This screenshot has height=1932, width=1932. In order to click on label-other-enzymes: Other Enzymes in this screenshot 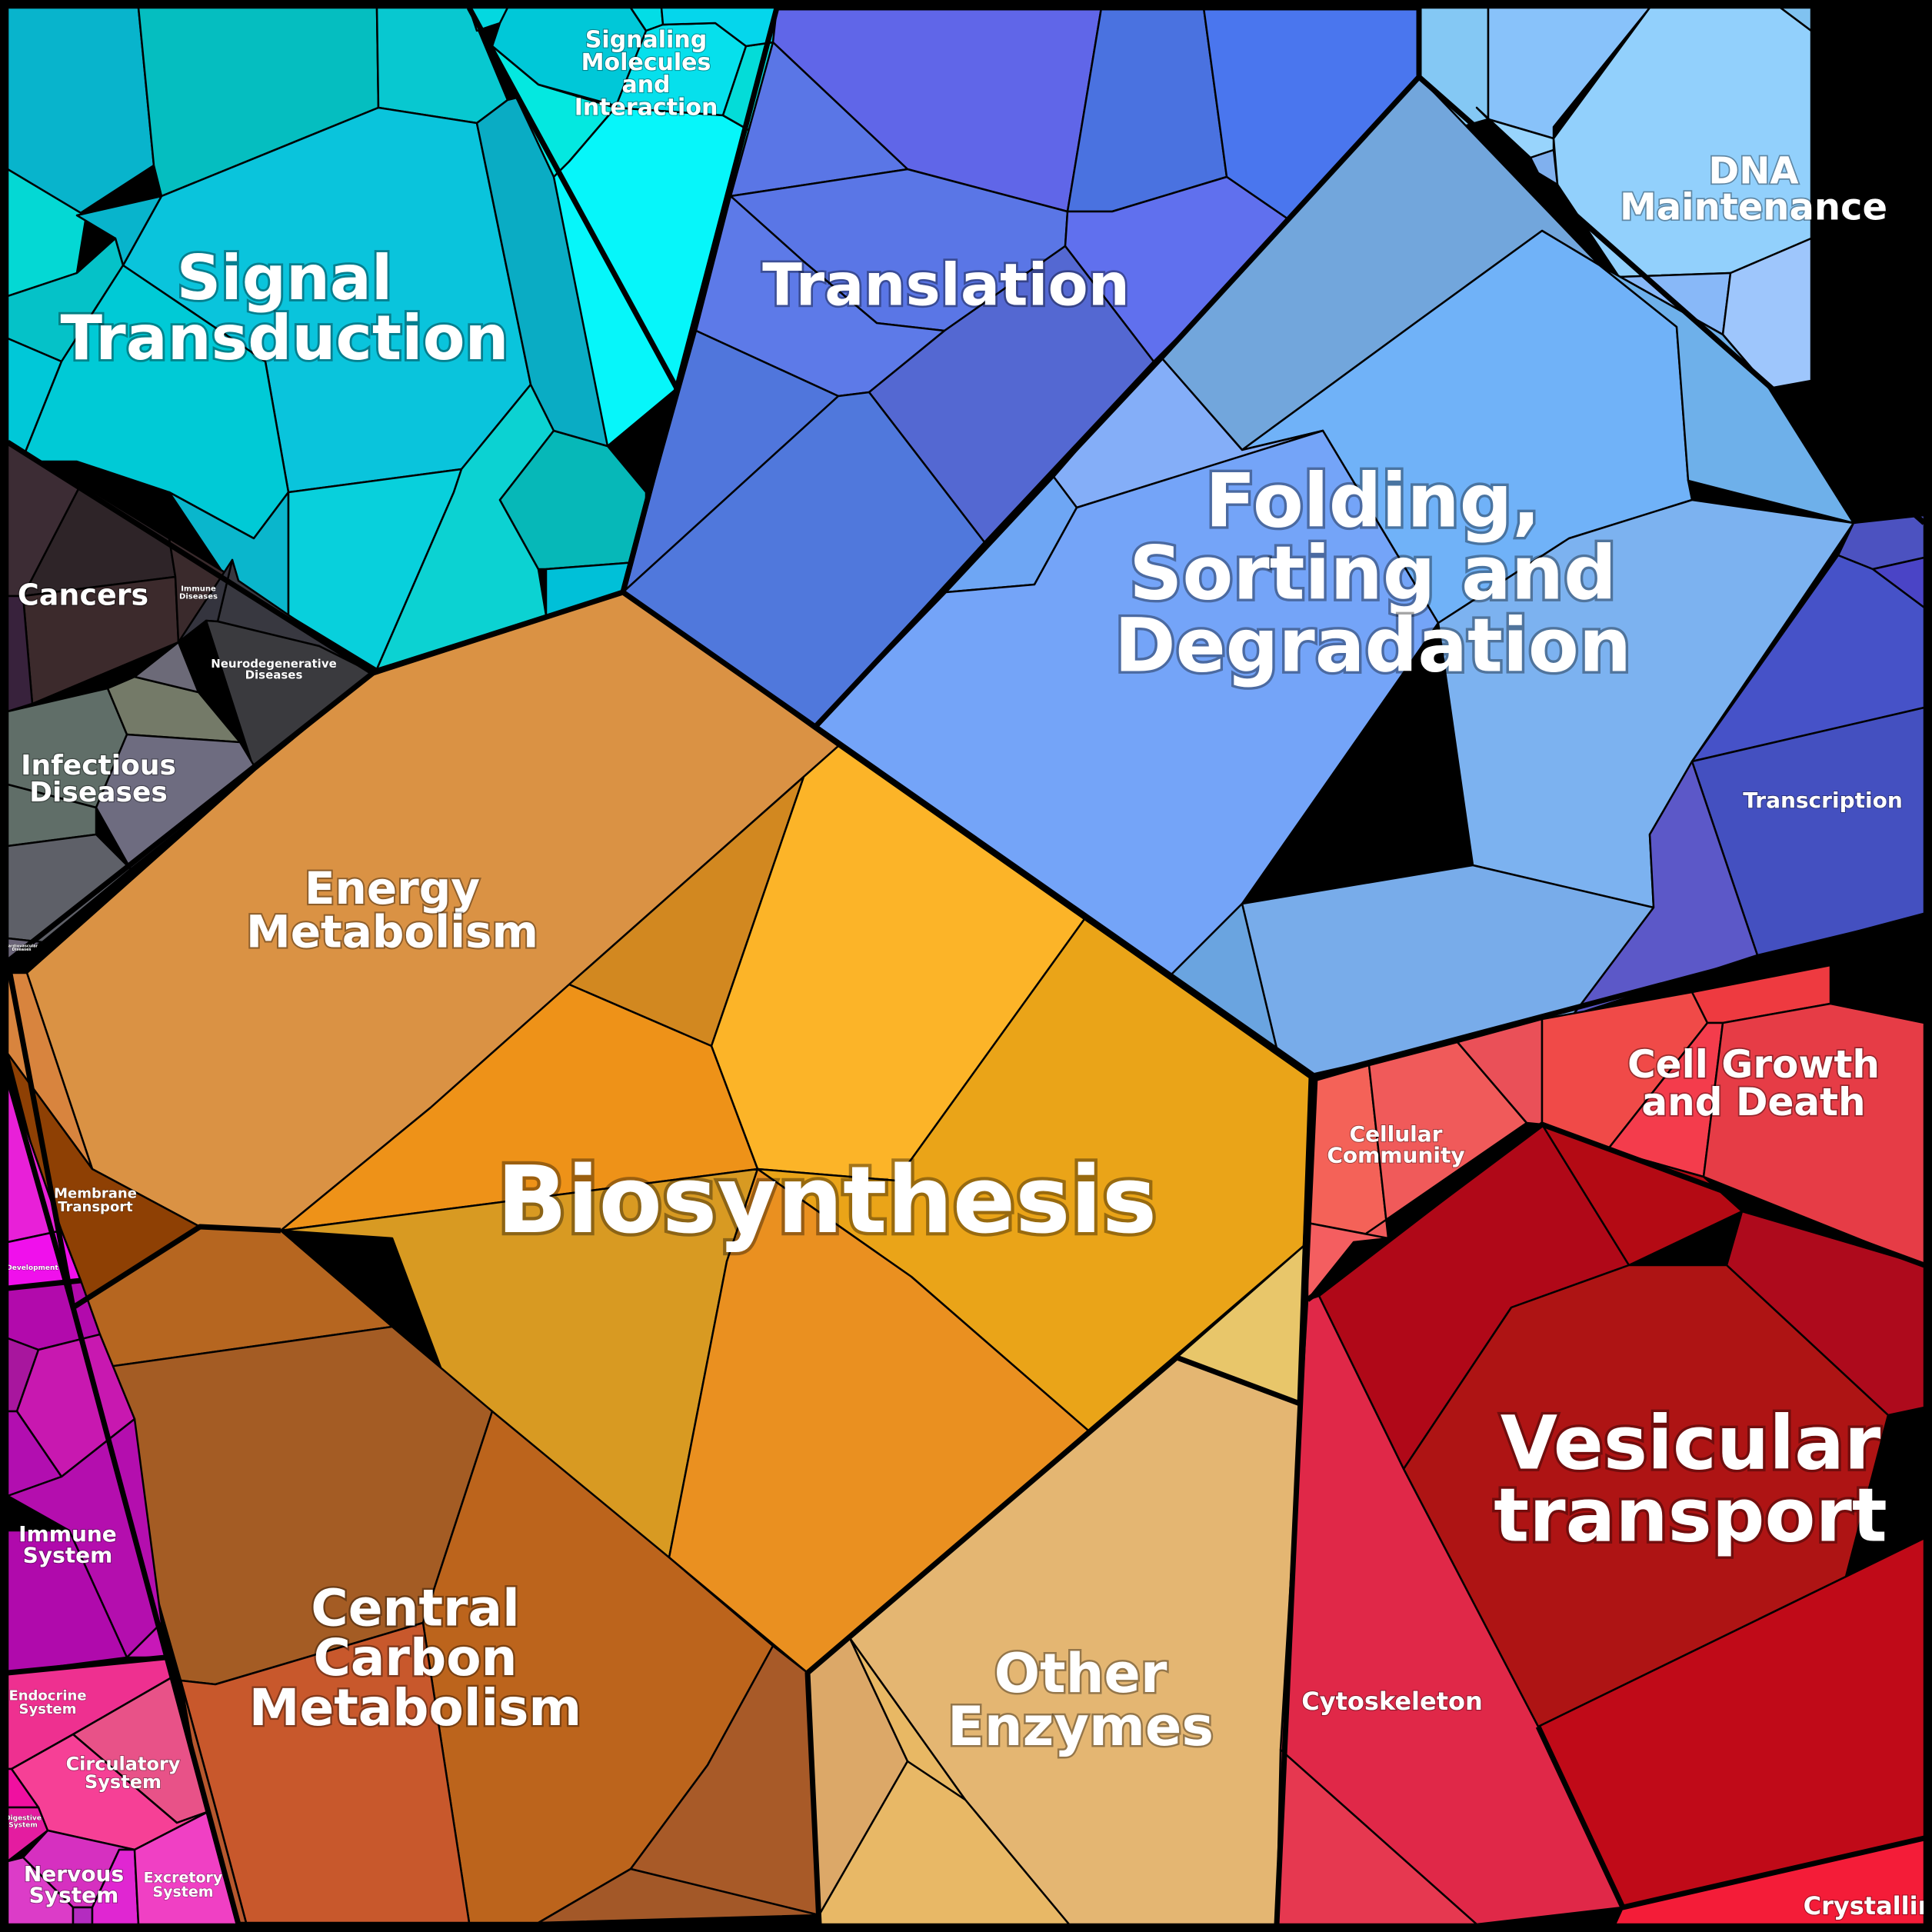, I will do `click(1081, 1700)`.